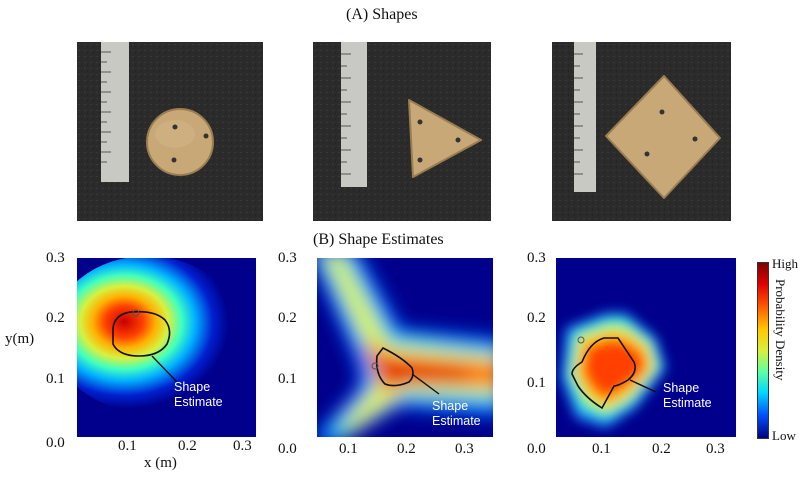 This screenshot has width=804, height=477. What do you see at coordinates (663, 137) in the screenshot?
I see `square-plate` at bounding box center [663, 137].